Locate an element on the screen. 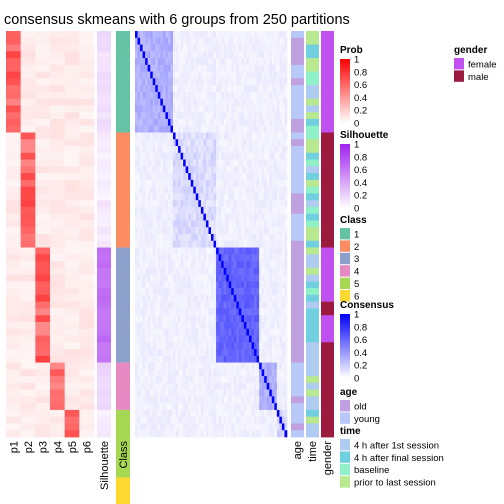  class-legend-swatch is located at coordinates (345, 271).